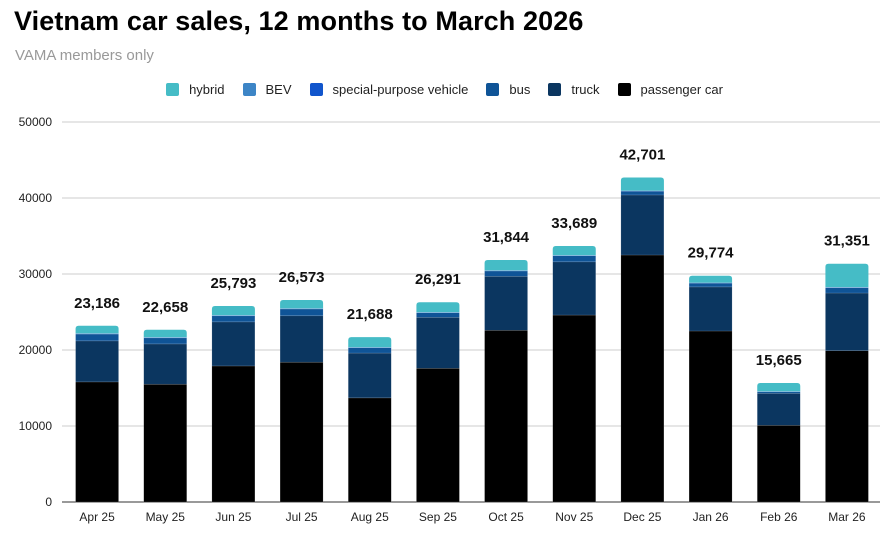  What do you see at coordinates (711, 517) in the screenshot?
I see `x-tick-label: Jan 26` at bounding box center [711, 517].